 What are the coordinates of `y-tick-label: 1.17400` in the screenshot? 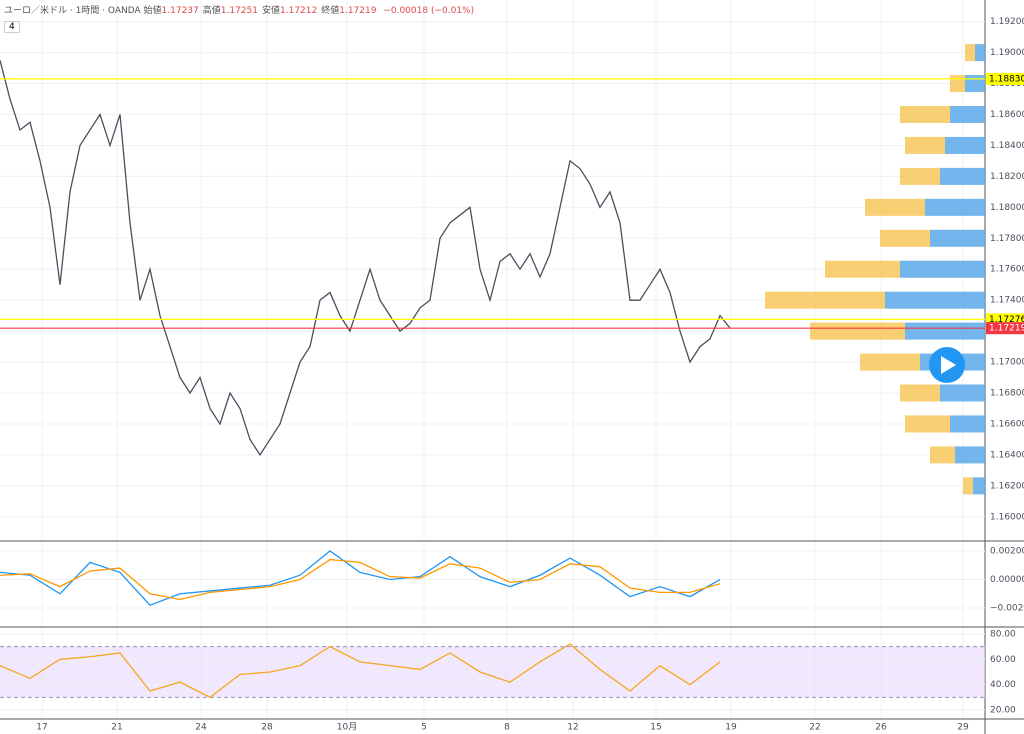 It's located at (1007, 301).